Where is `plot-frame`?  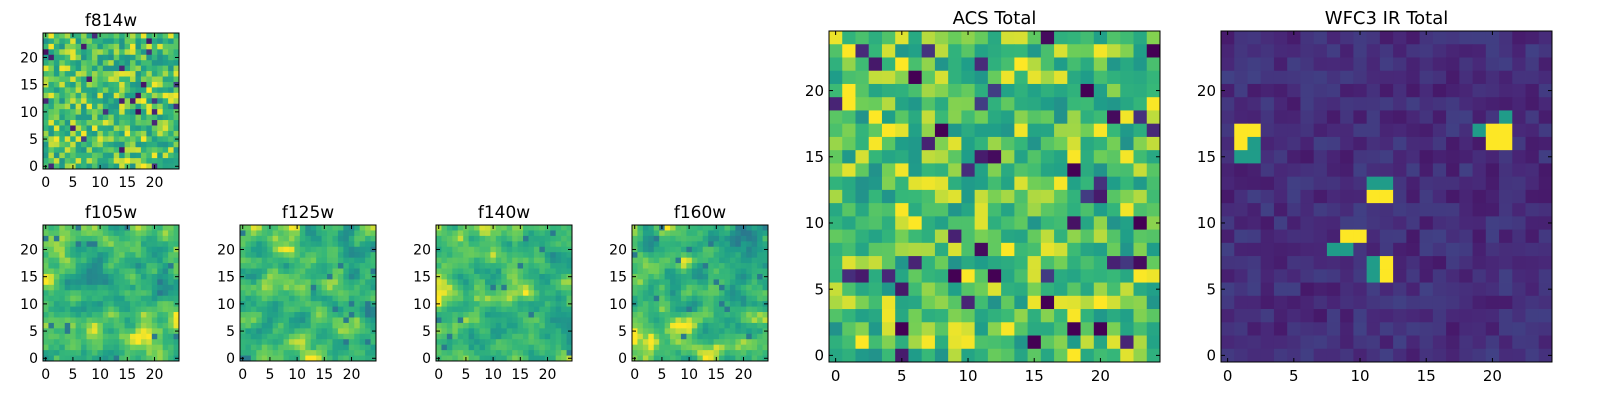 plot-frame is located at coordinates (111, 293).